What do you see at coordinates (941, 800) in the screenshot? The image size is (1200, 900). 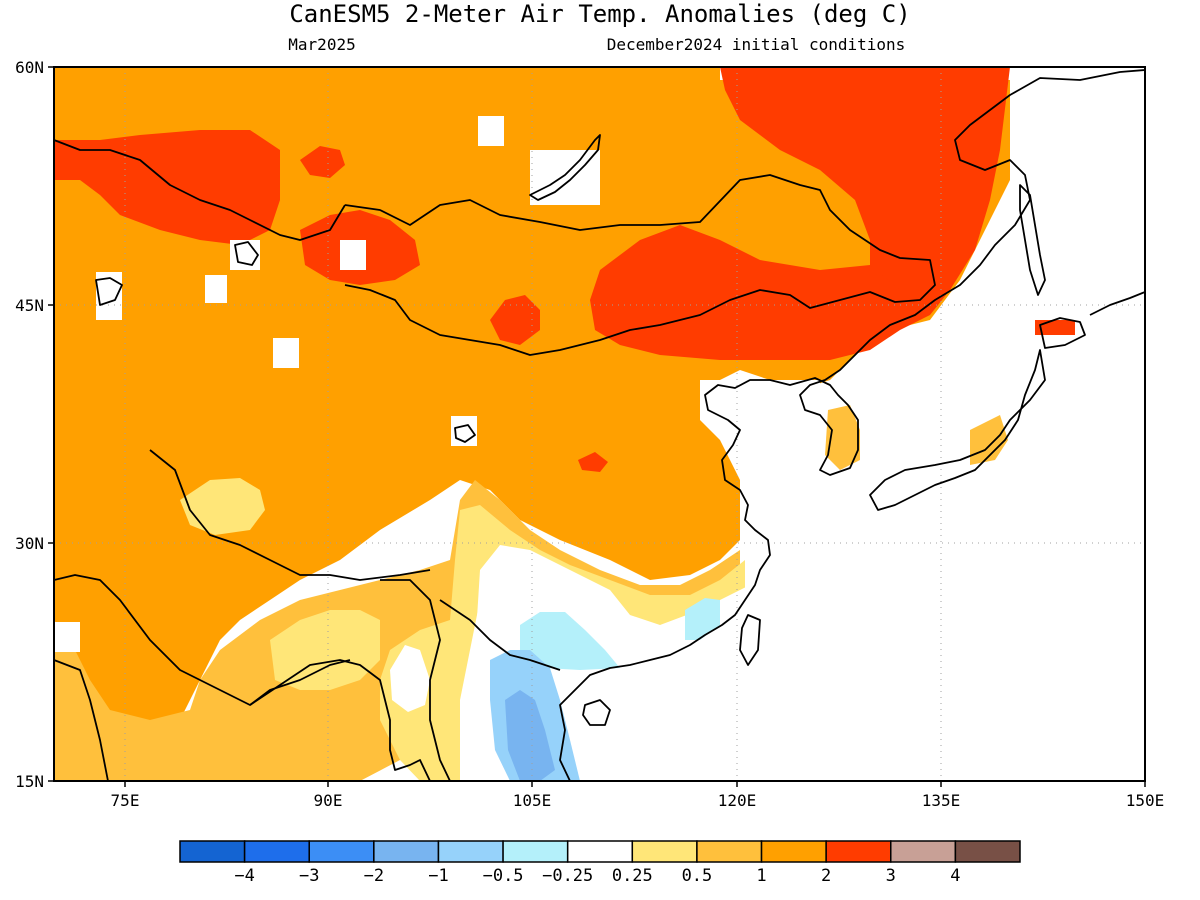 I see `lon-label-135e: 135E` at bounding box center [941, 800].